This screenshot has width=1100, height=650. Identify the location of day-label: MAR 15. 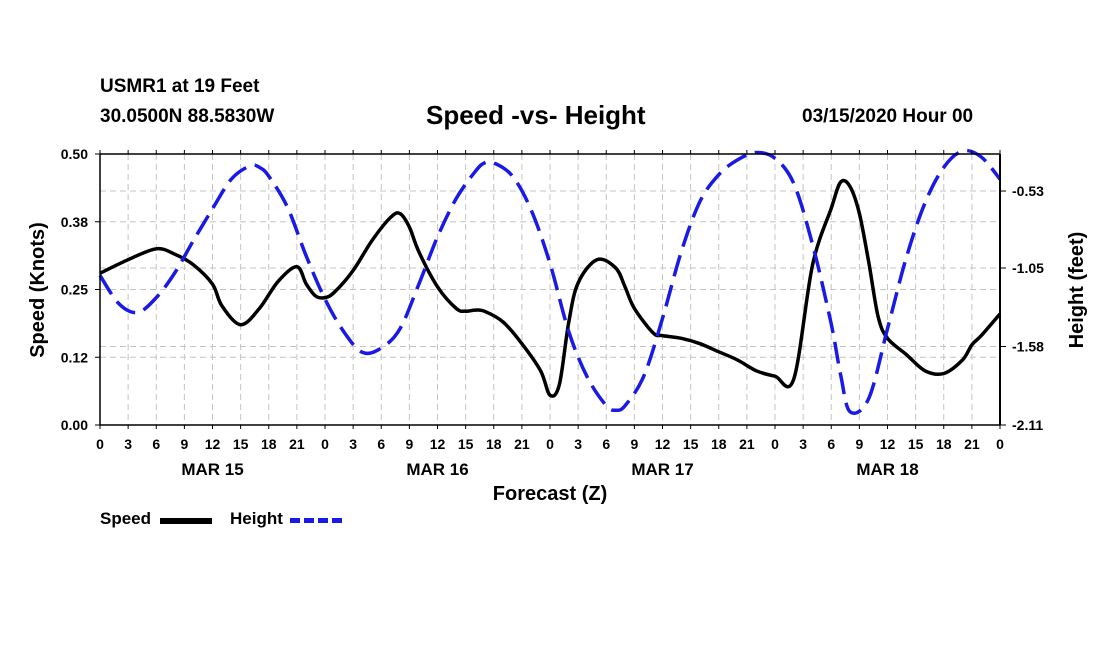
(212, 469).